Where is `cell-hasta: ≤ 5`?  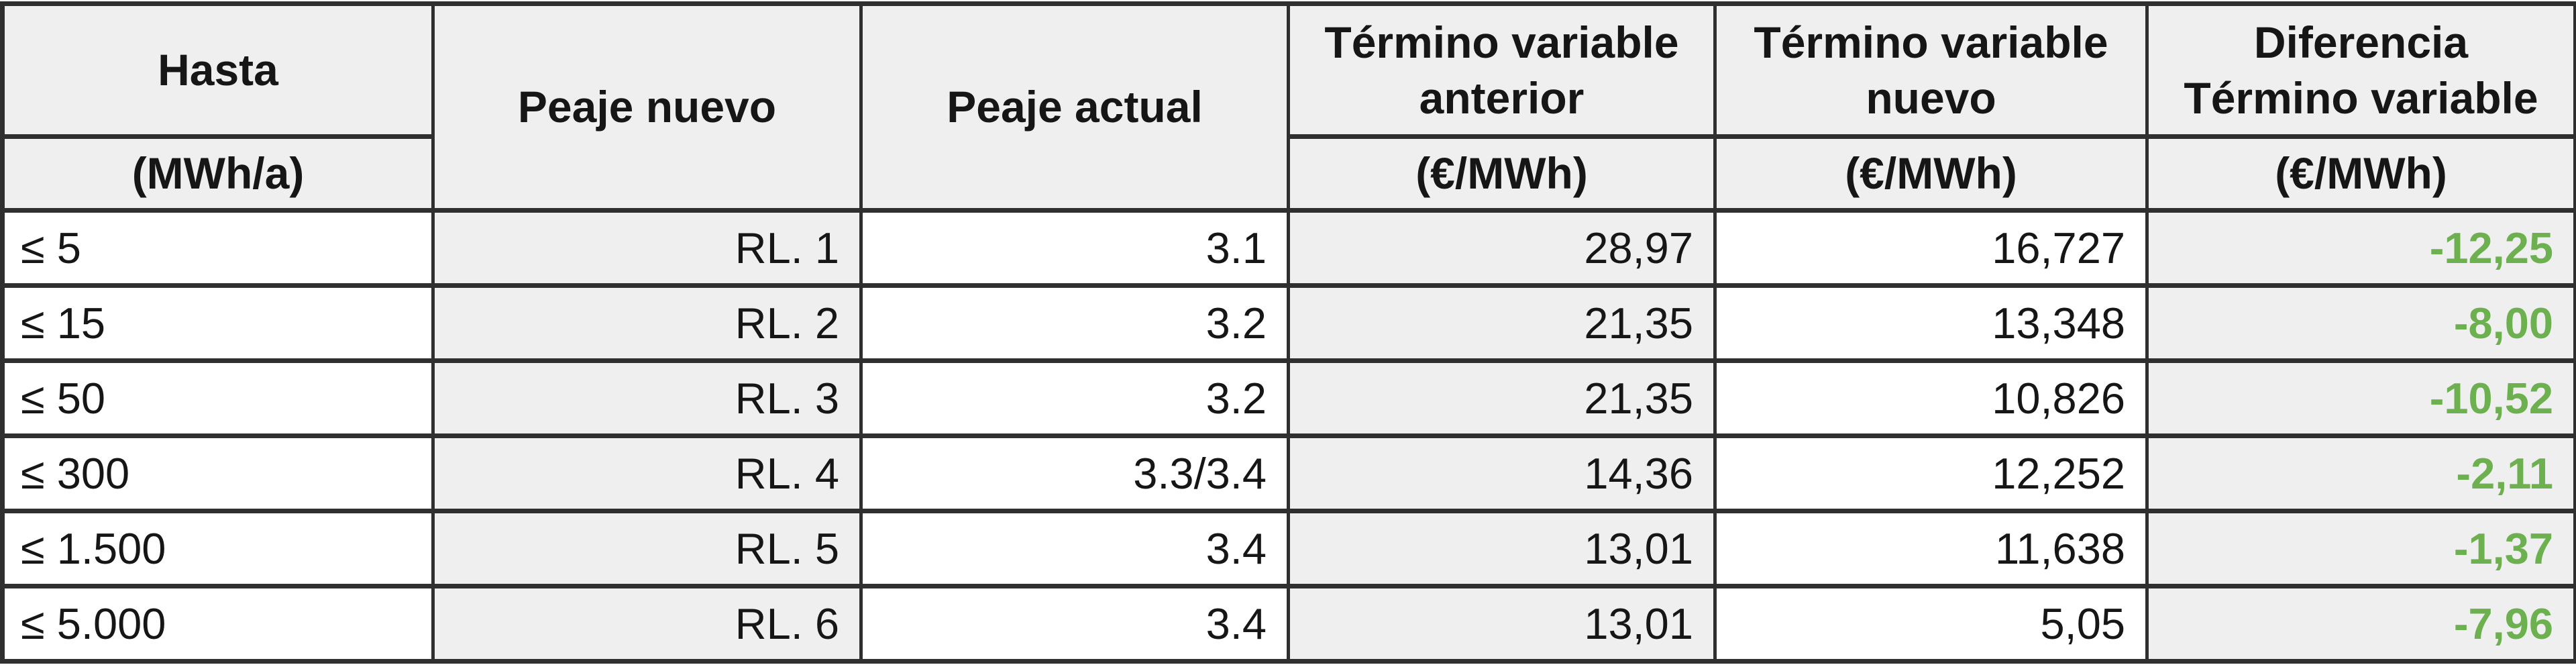 cell-hasta: ≤ 5 is located at coordinates (218, 248).